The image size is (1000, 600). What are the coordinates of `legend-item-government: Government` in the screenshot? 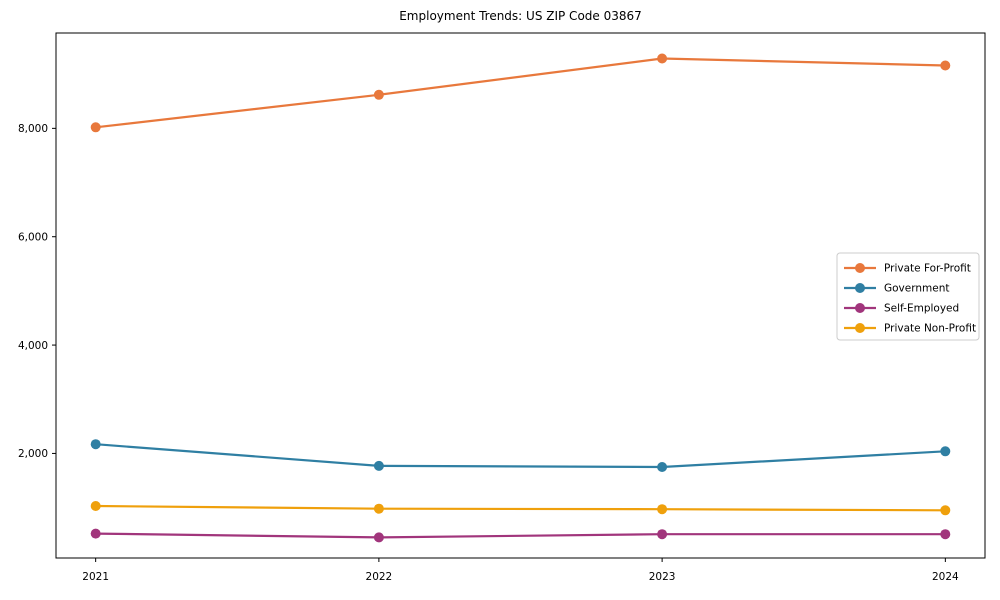 It's located at (896, 289).